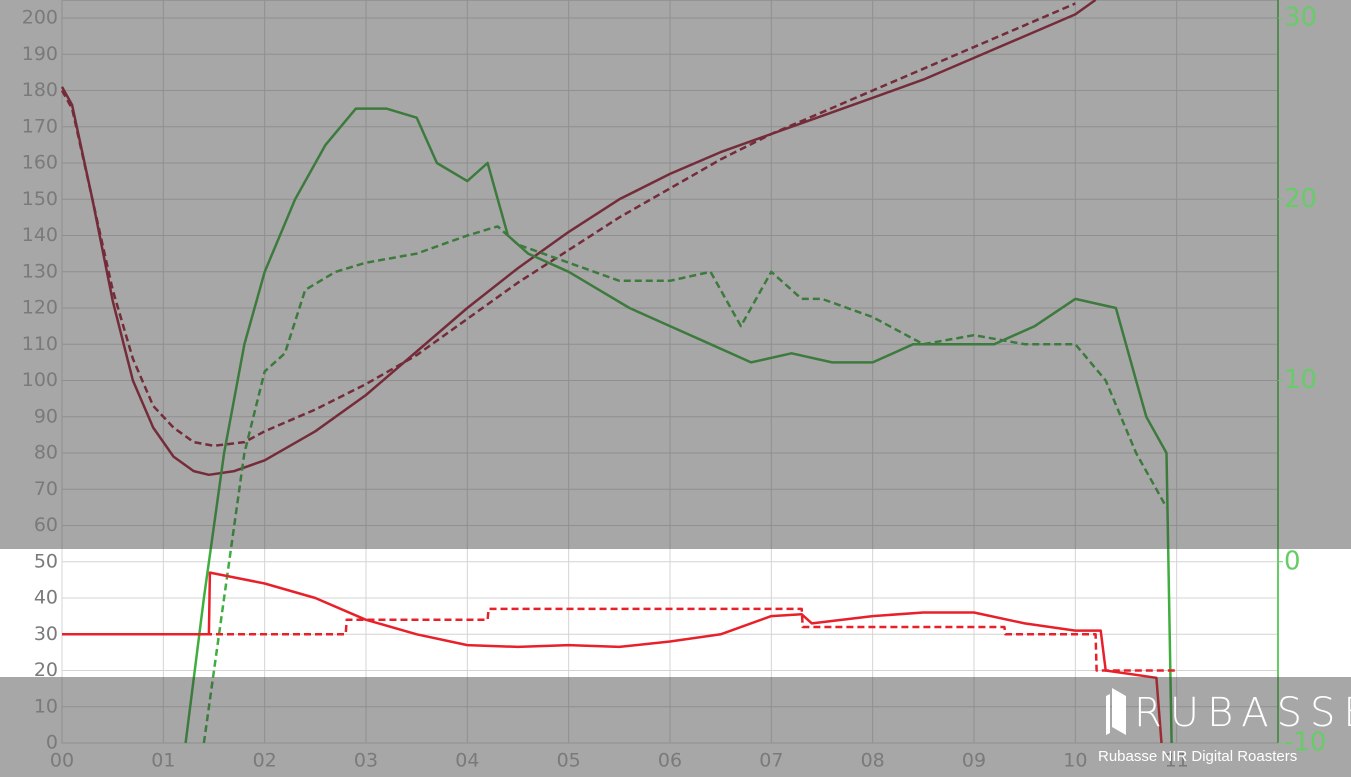 This screenshot has height=777, width=1351. What do you see at coordinates (467, 761) in the screenshot?
I see `x-tick-label: 04` at bounding box center [467, 761].